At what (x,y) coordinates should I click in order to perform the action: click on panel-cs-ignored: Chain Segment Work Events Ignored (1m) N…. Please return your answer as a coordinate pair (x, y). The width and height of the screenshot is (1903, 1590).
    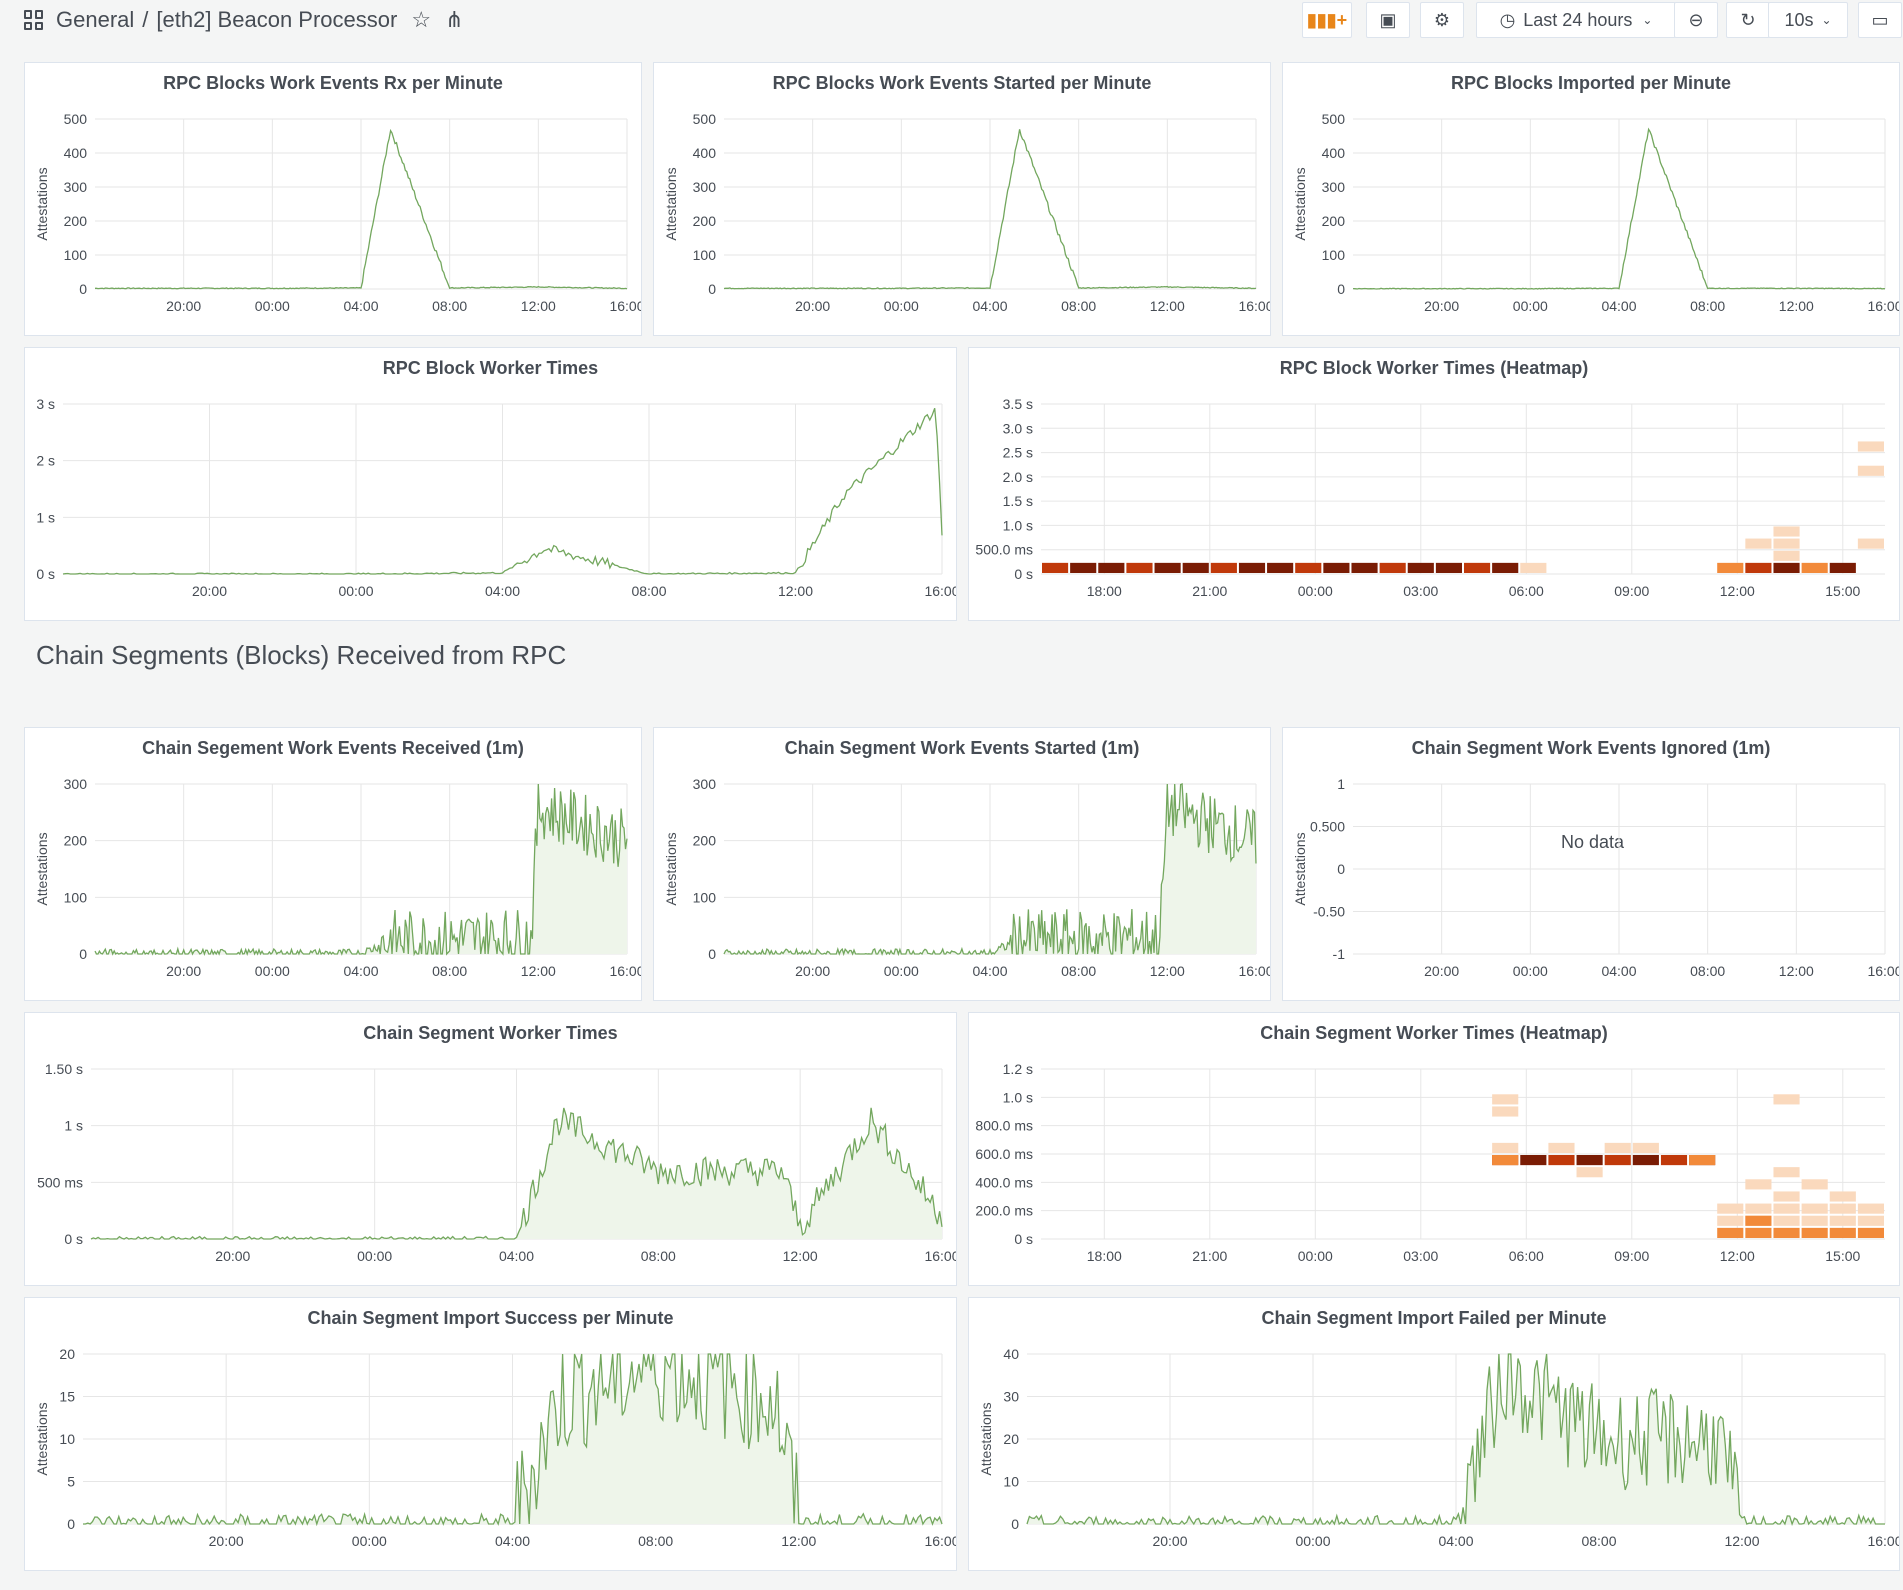
    Looking at the image, I should click on (1591, 864).